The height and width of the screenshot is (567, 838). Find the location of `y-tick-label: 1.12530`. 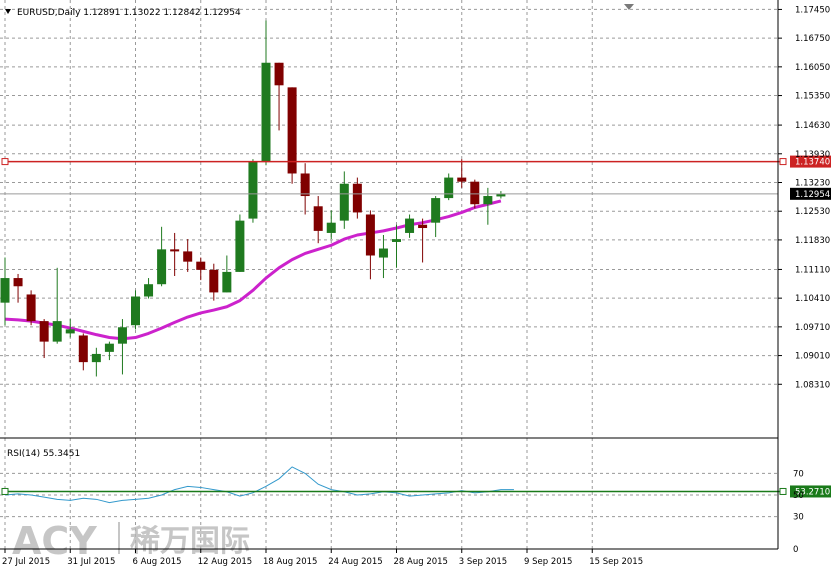

y-tick-label: 1.12530 is located at coordinates (812, 212).